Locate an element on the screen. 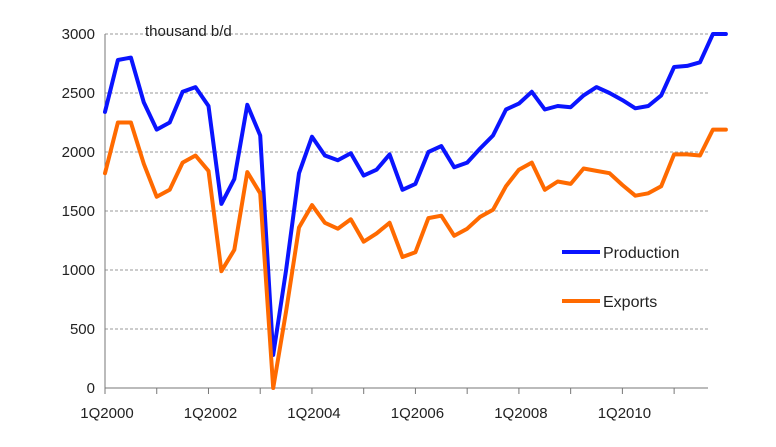 The image size is (776, 447). legend: Production Exports is located at coordinates (621, 278).